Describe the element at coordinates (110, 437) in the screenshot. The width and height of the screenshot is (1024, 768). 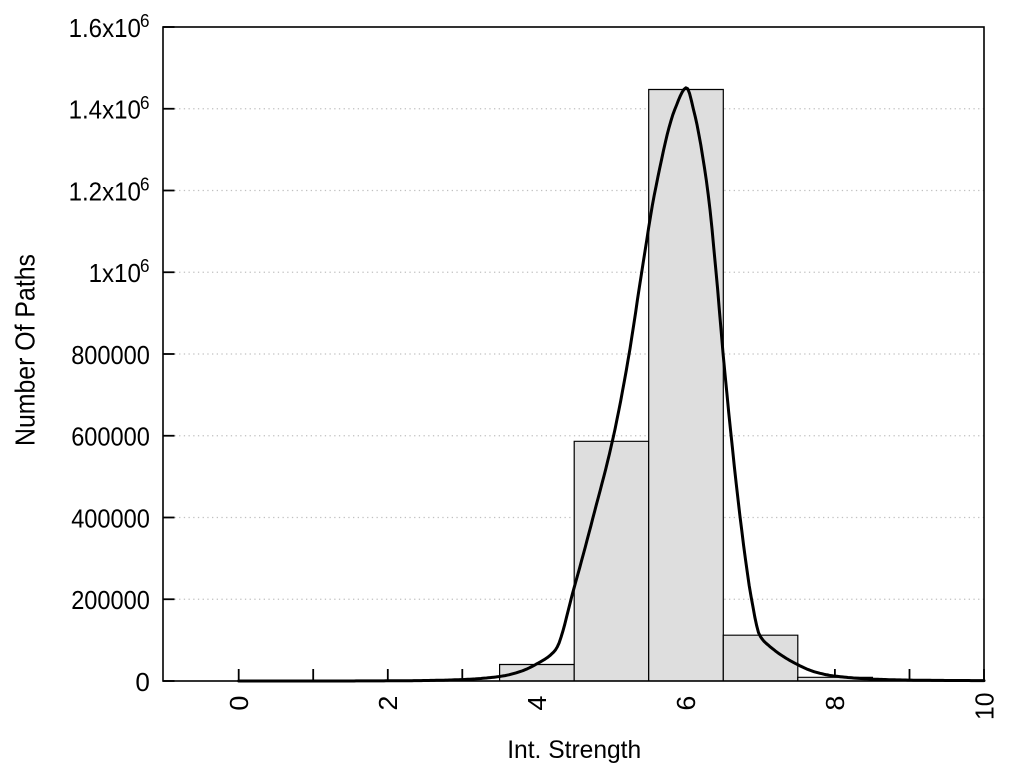
I see `svg-text: 600000` at that location.